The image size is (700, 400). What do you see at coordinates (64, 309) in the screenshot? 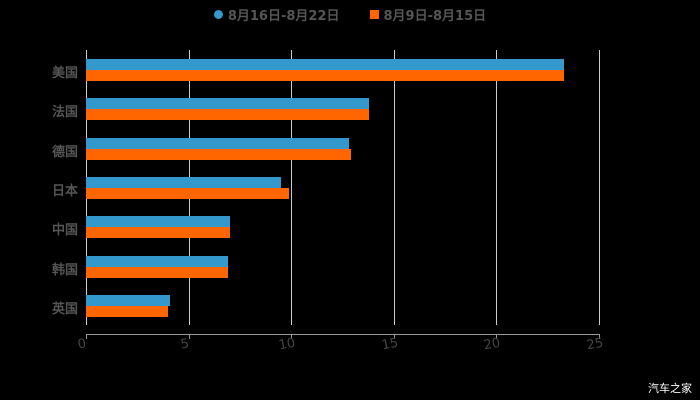
I see `category-label: 英国` at bounding box center [64, 309].